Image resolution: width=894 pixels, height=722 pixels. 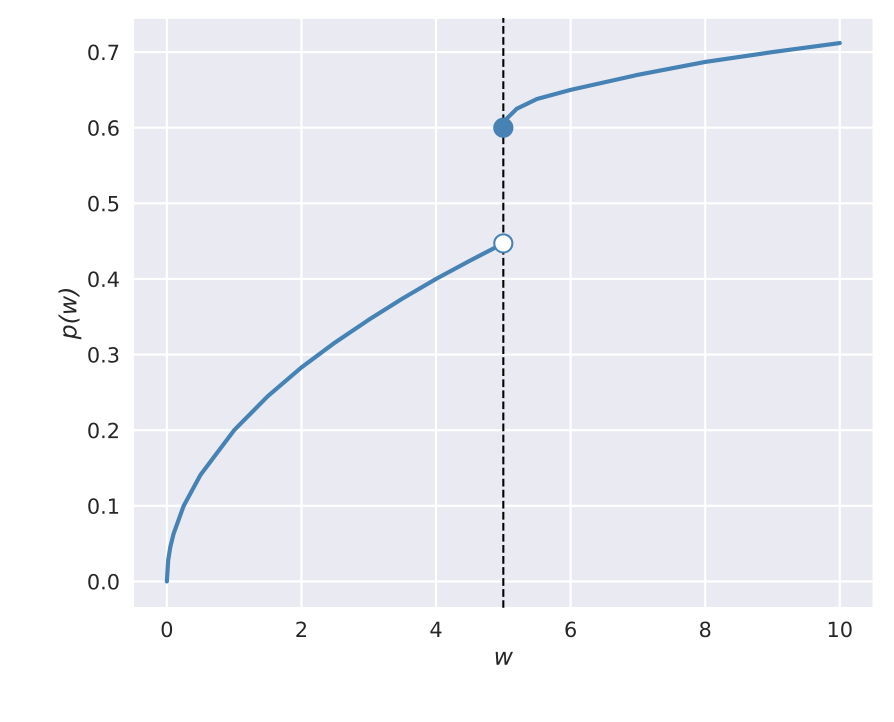 What do you see at coordinates (103, 52) in the screenshot?
I see `y-tick-label: 0.7` at bounding box center [103, 52].